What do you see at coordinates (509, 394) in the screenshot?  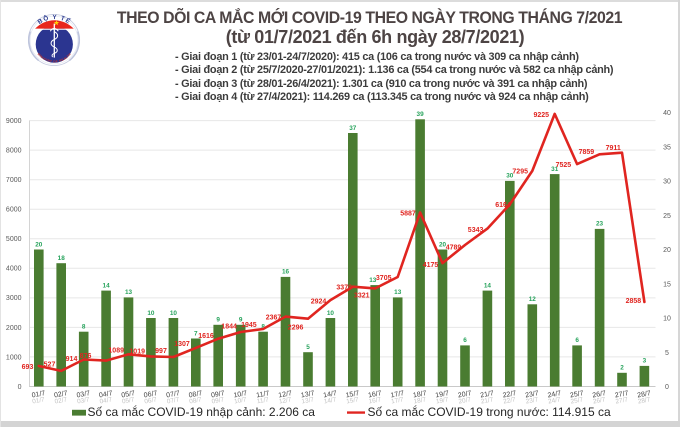 I see `svg-text: 22/7` at bounding box center [509, 394].